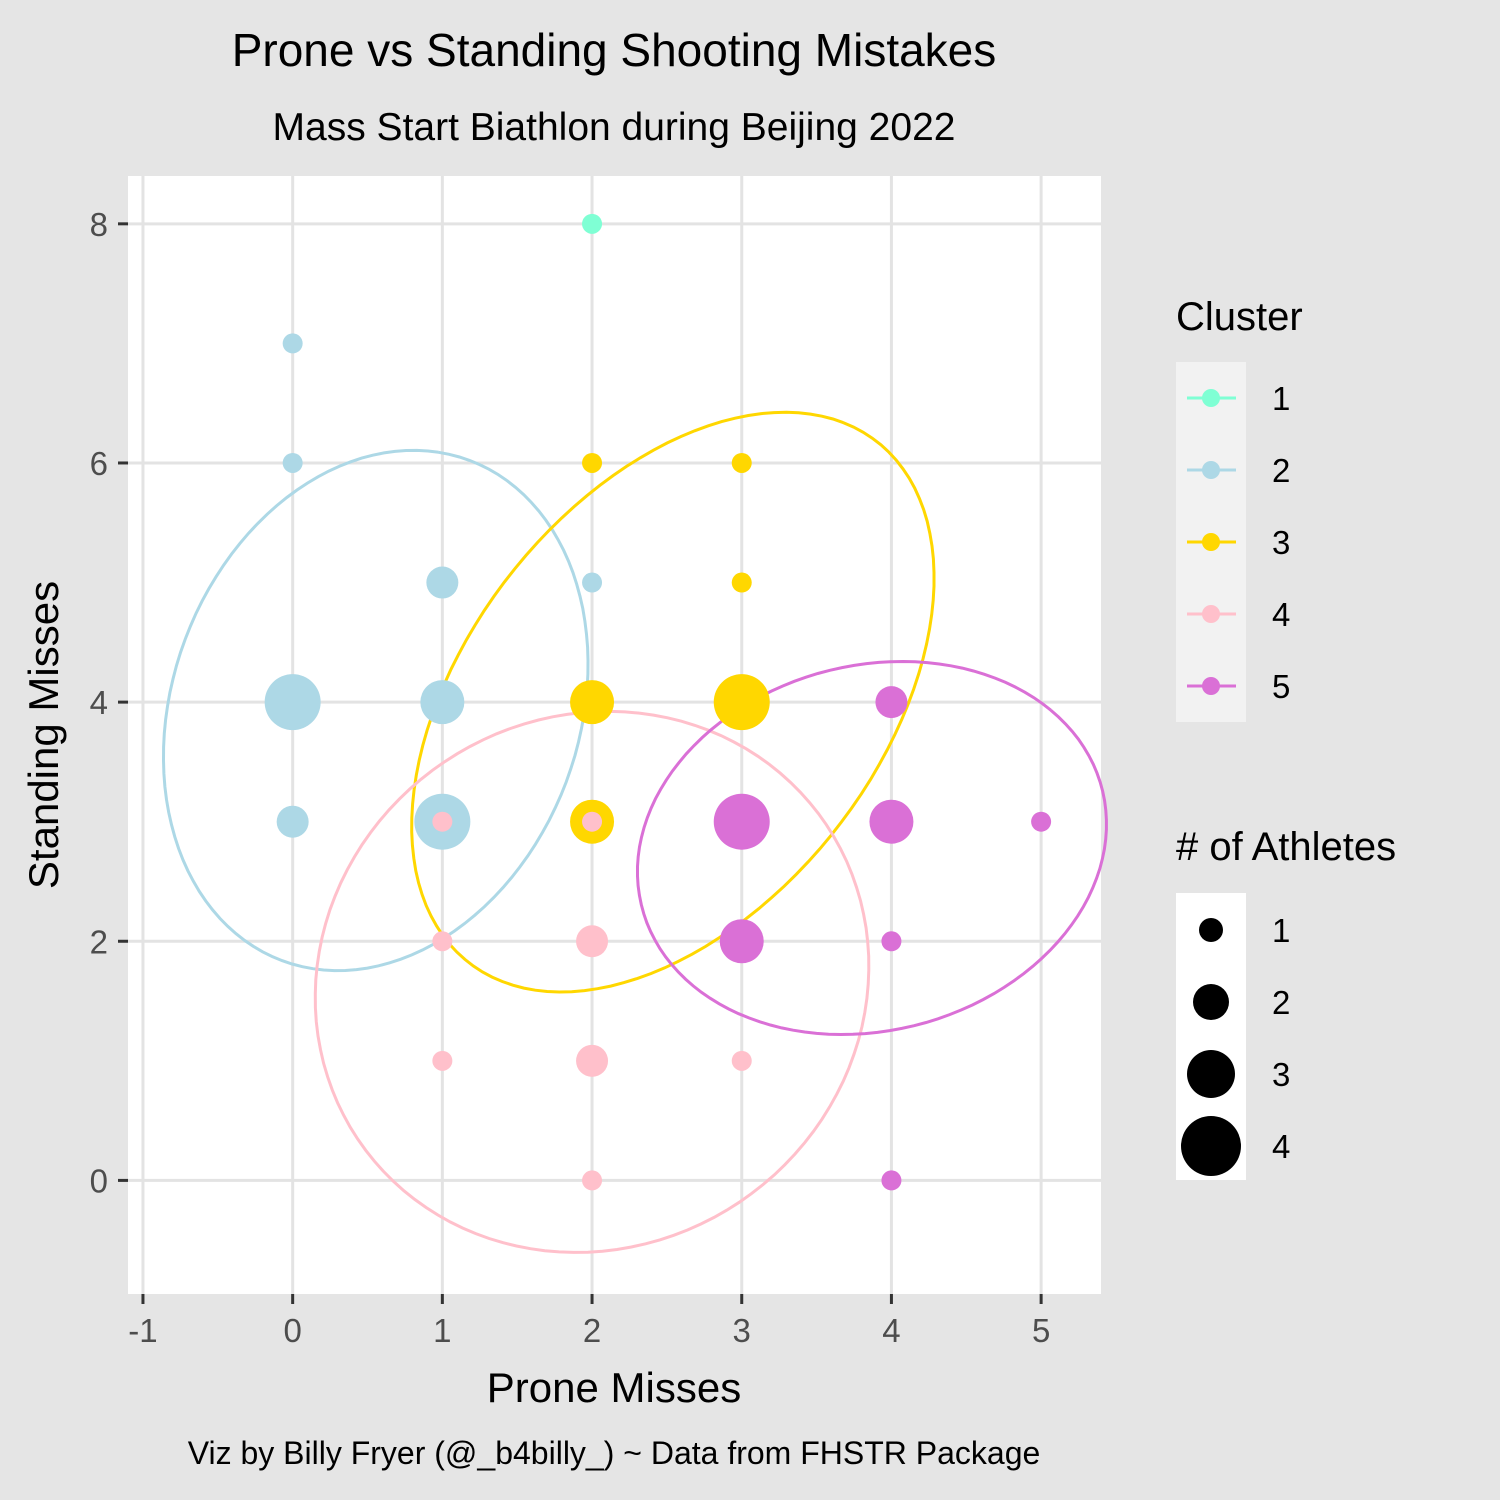 The width and height of the screenshot is (1500, 1500). I want to click on chart-title: Prone vs Standing Shooting Mistakes, so click(614, 50).